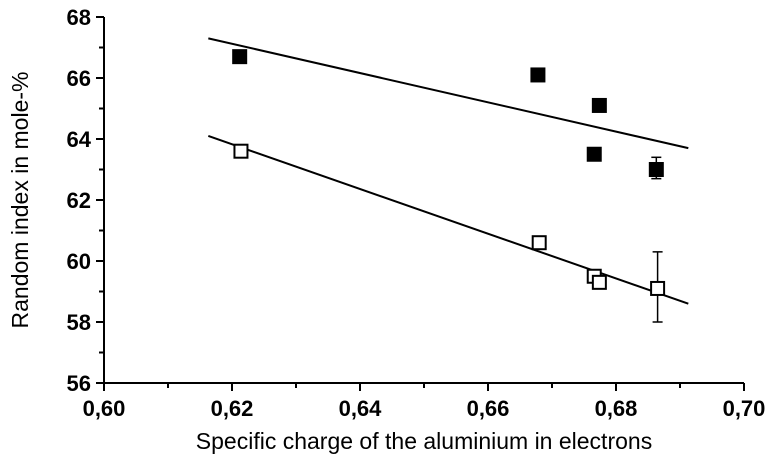 The image size is (773, 457). I want to click on y-tick-label: 62, so click(79, 200).